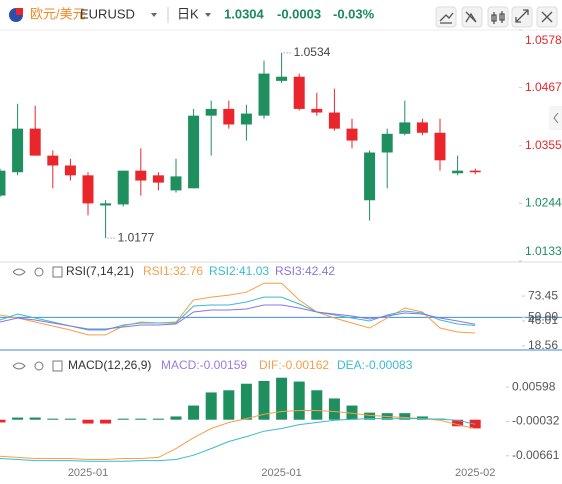  What do you see at coordinates (238, 440) in the screenshot?
I see `indicator-line` at bounding box center [238, 440].